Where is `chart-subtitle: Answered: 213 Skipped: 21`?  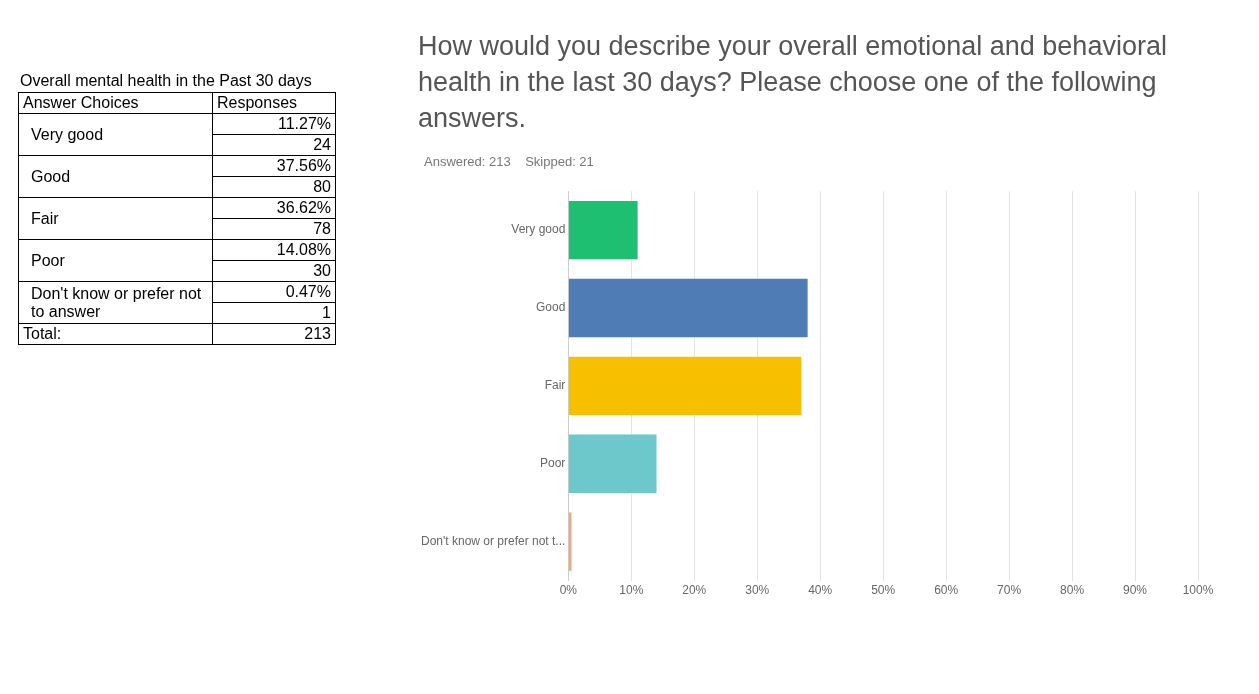 chart-subtitle: Answered: 213 Skipped: 21 is located at coordinates (509, 161).